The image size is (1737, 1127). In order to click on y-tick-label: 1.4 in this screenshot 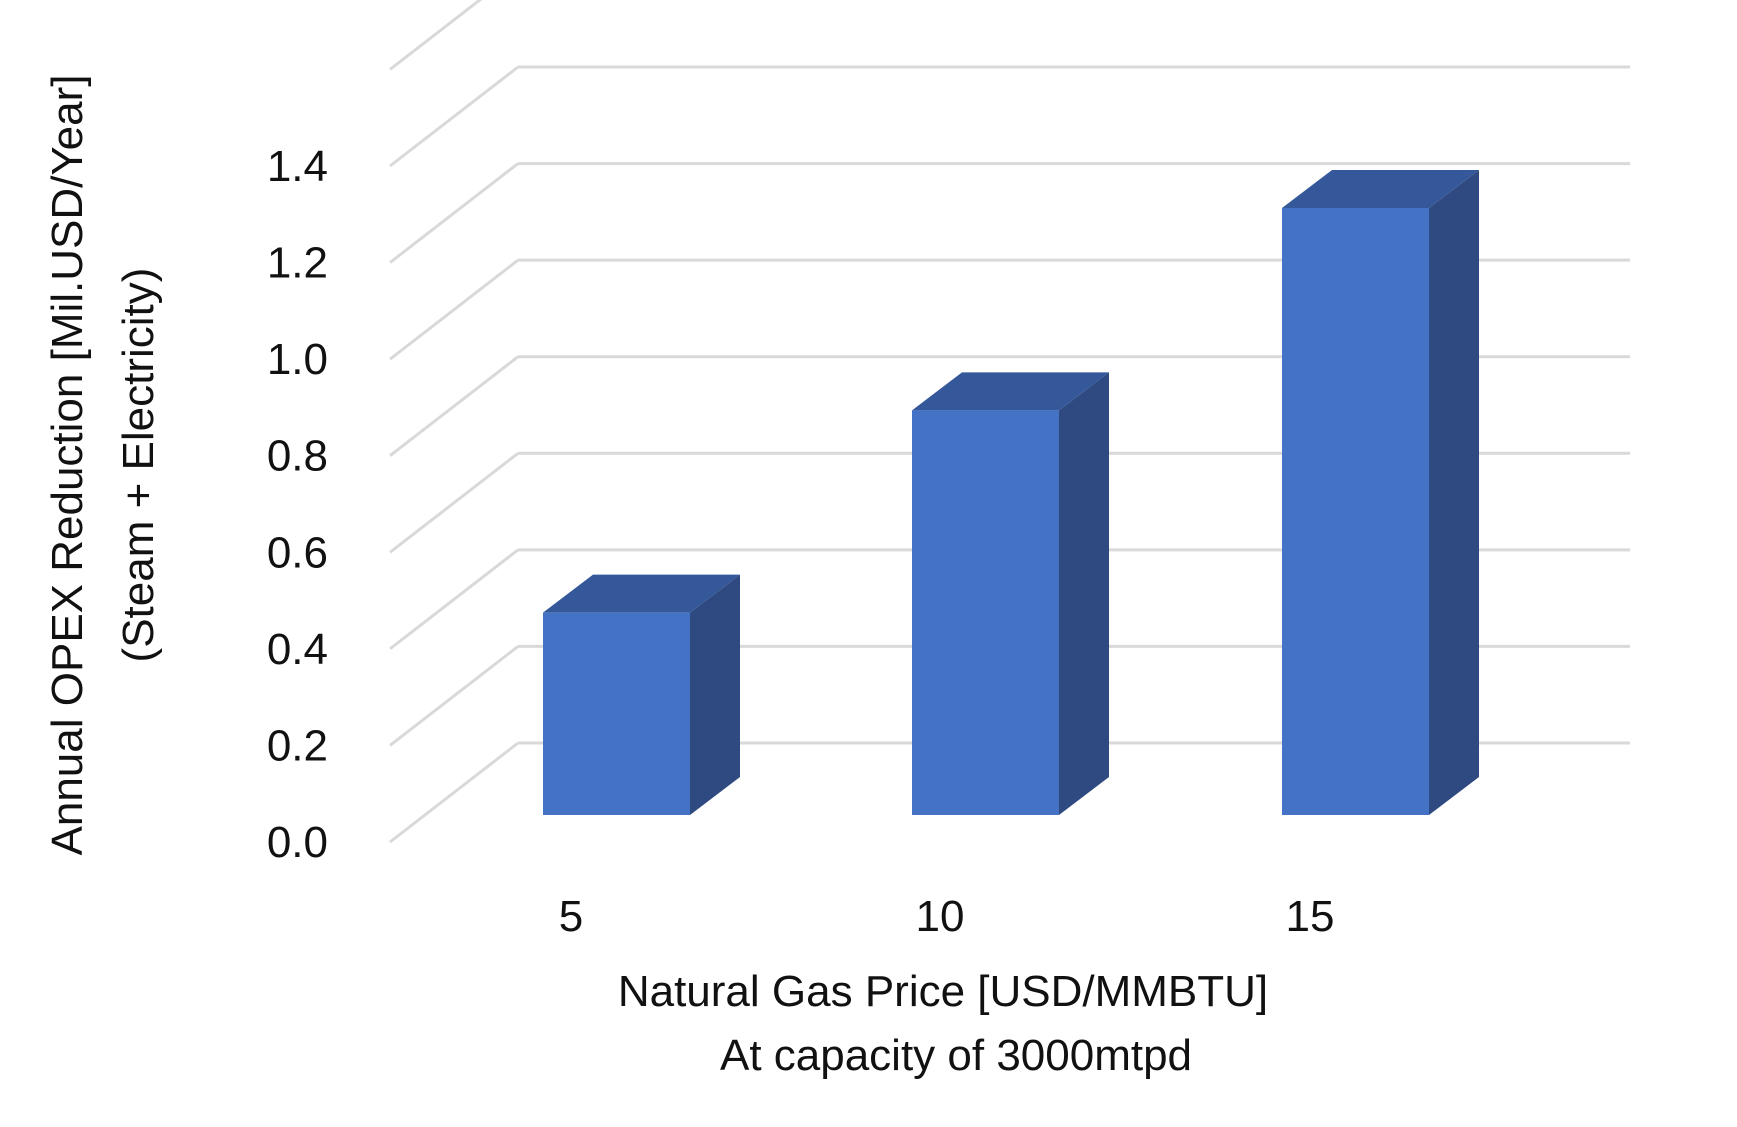, I will do `click(297, 166)`.